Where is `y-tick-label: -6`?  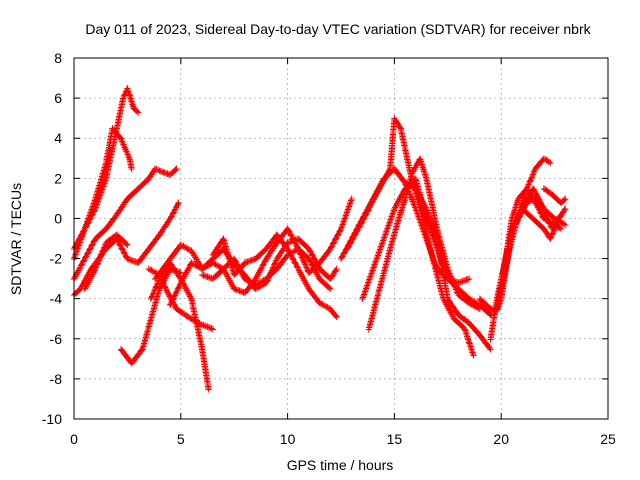
y-tick-label: -6 is located at coordinates (56, 339).